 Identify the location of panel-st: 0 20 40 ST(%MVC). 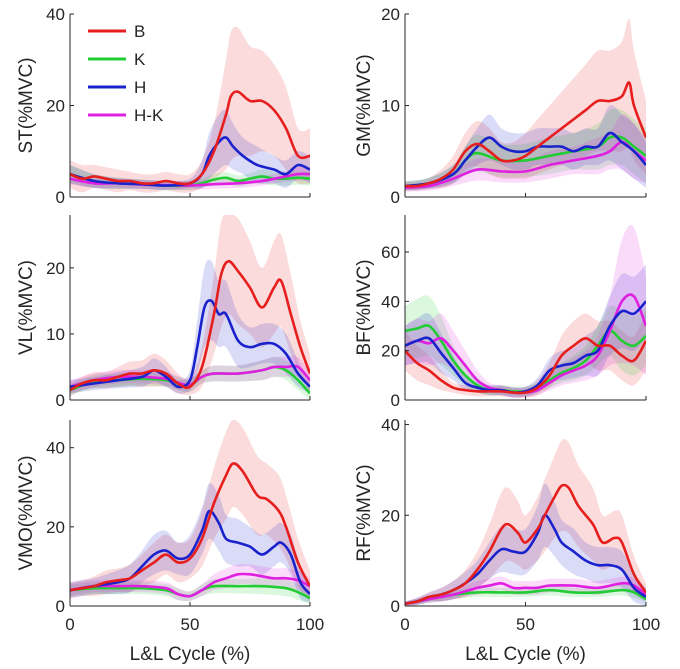
(163, 106).